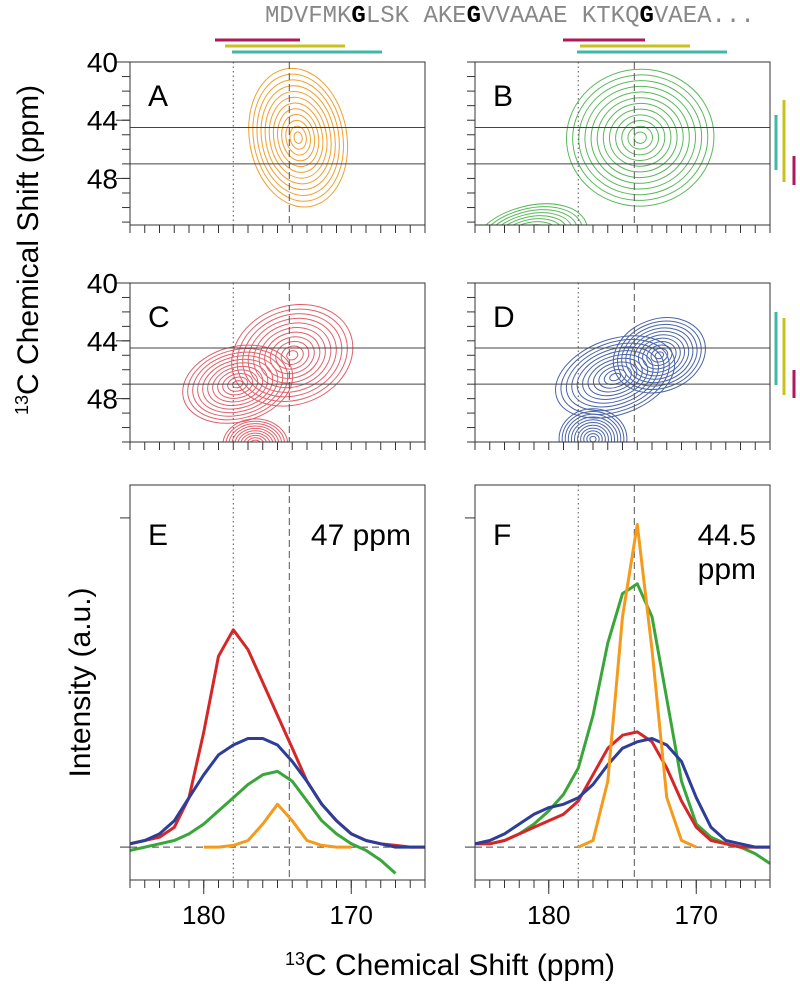 This screenshot has width=800, height=995. I want to click on panel-label: C, so click(159, 317).